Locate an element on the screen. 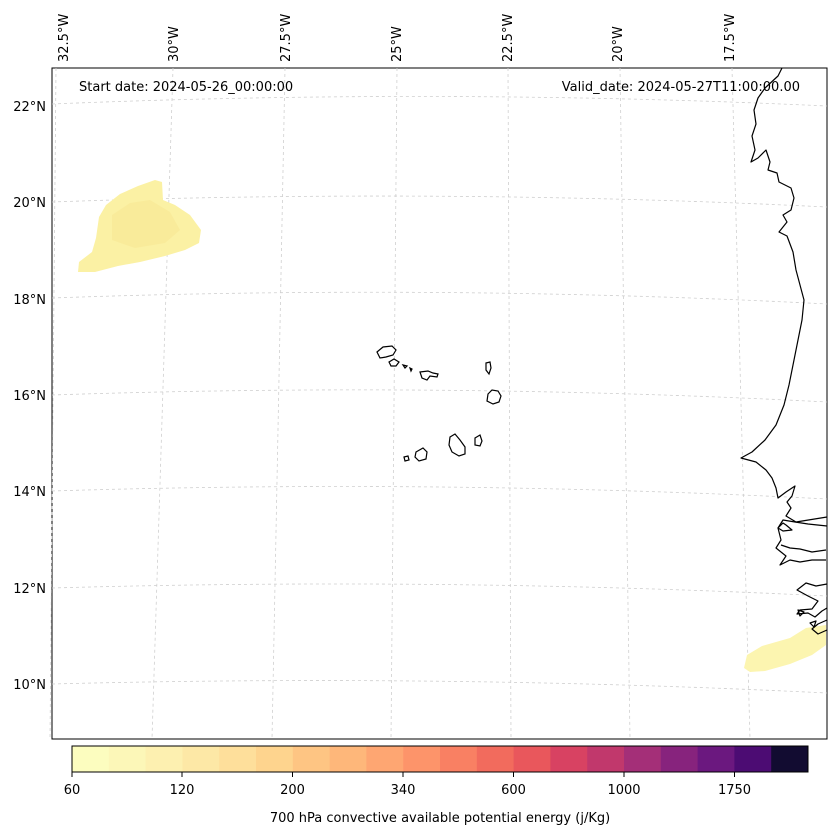  island-fogo is located at coordinates (421, 454).